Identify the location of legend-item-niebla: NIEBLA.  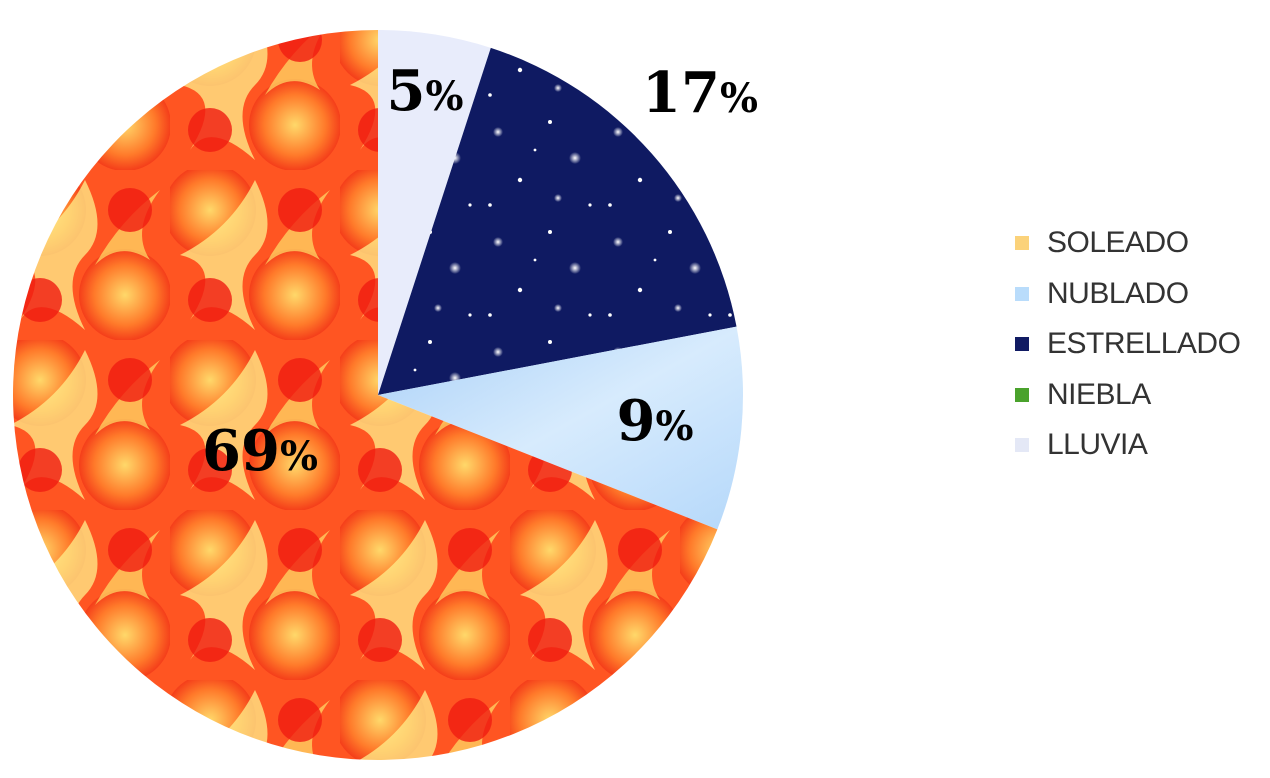
(1140, 395).